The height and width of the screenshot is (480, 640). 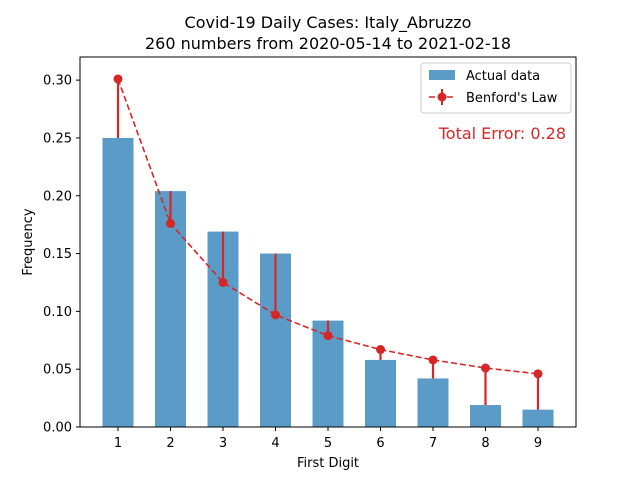 What do you see at coordinates (57, 370) in the screenshot?
I see `y-tick-label: 0.05` at bounding box center [57, 370].